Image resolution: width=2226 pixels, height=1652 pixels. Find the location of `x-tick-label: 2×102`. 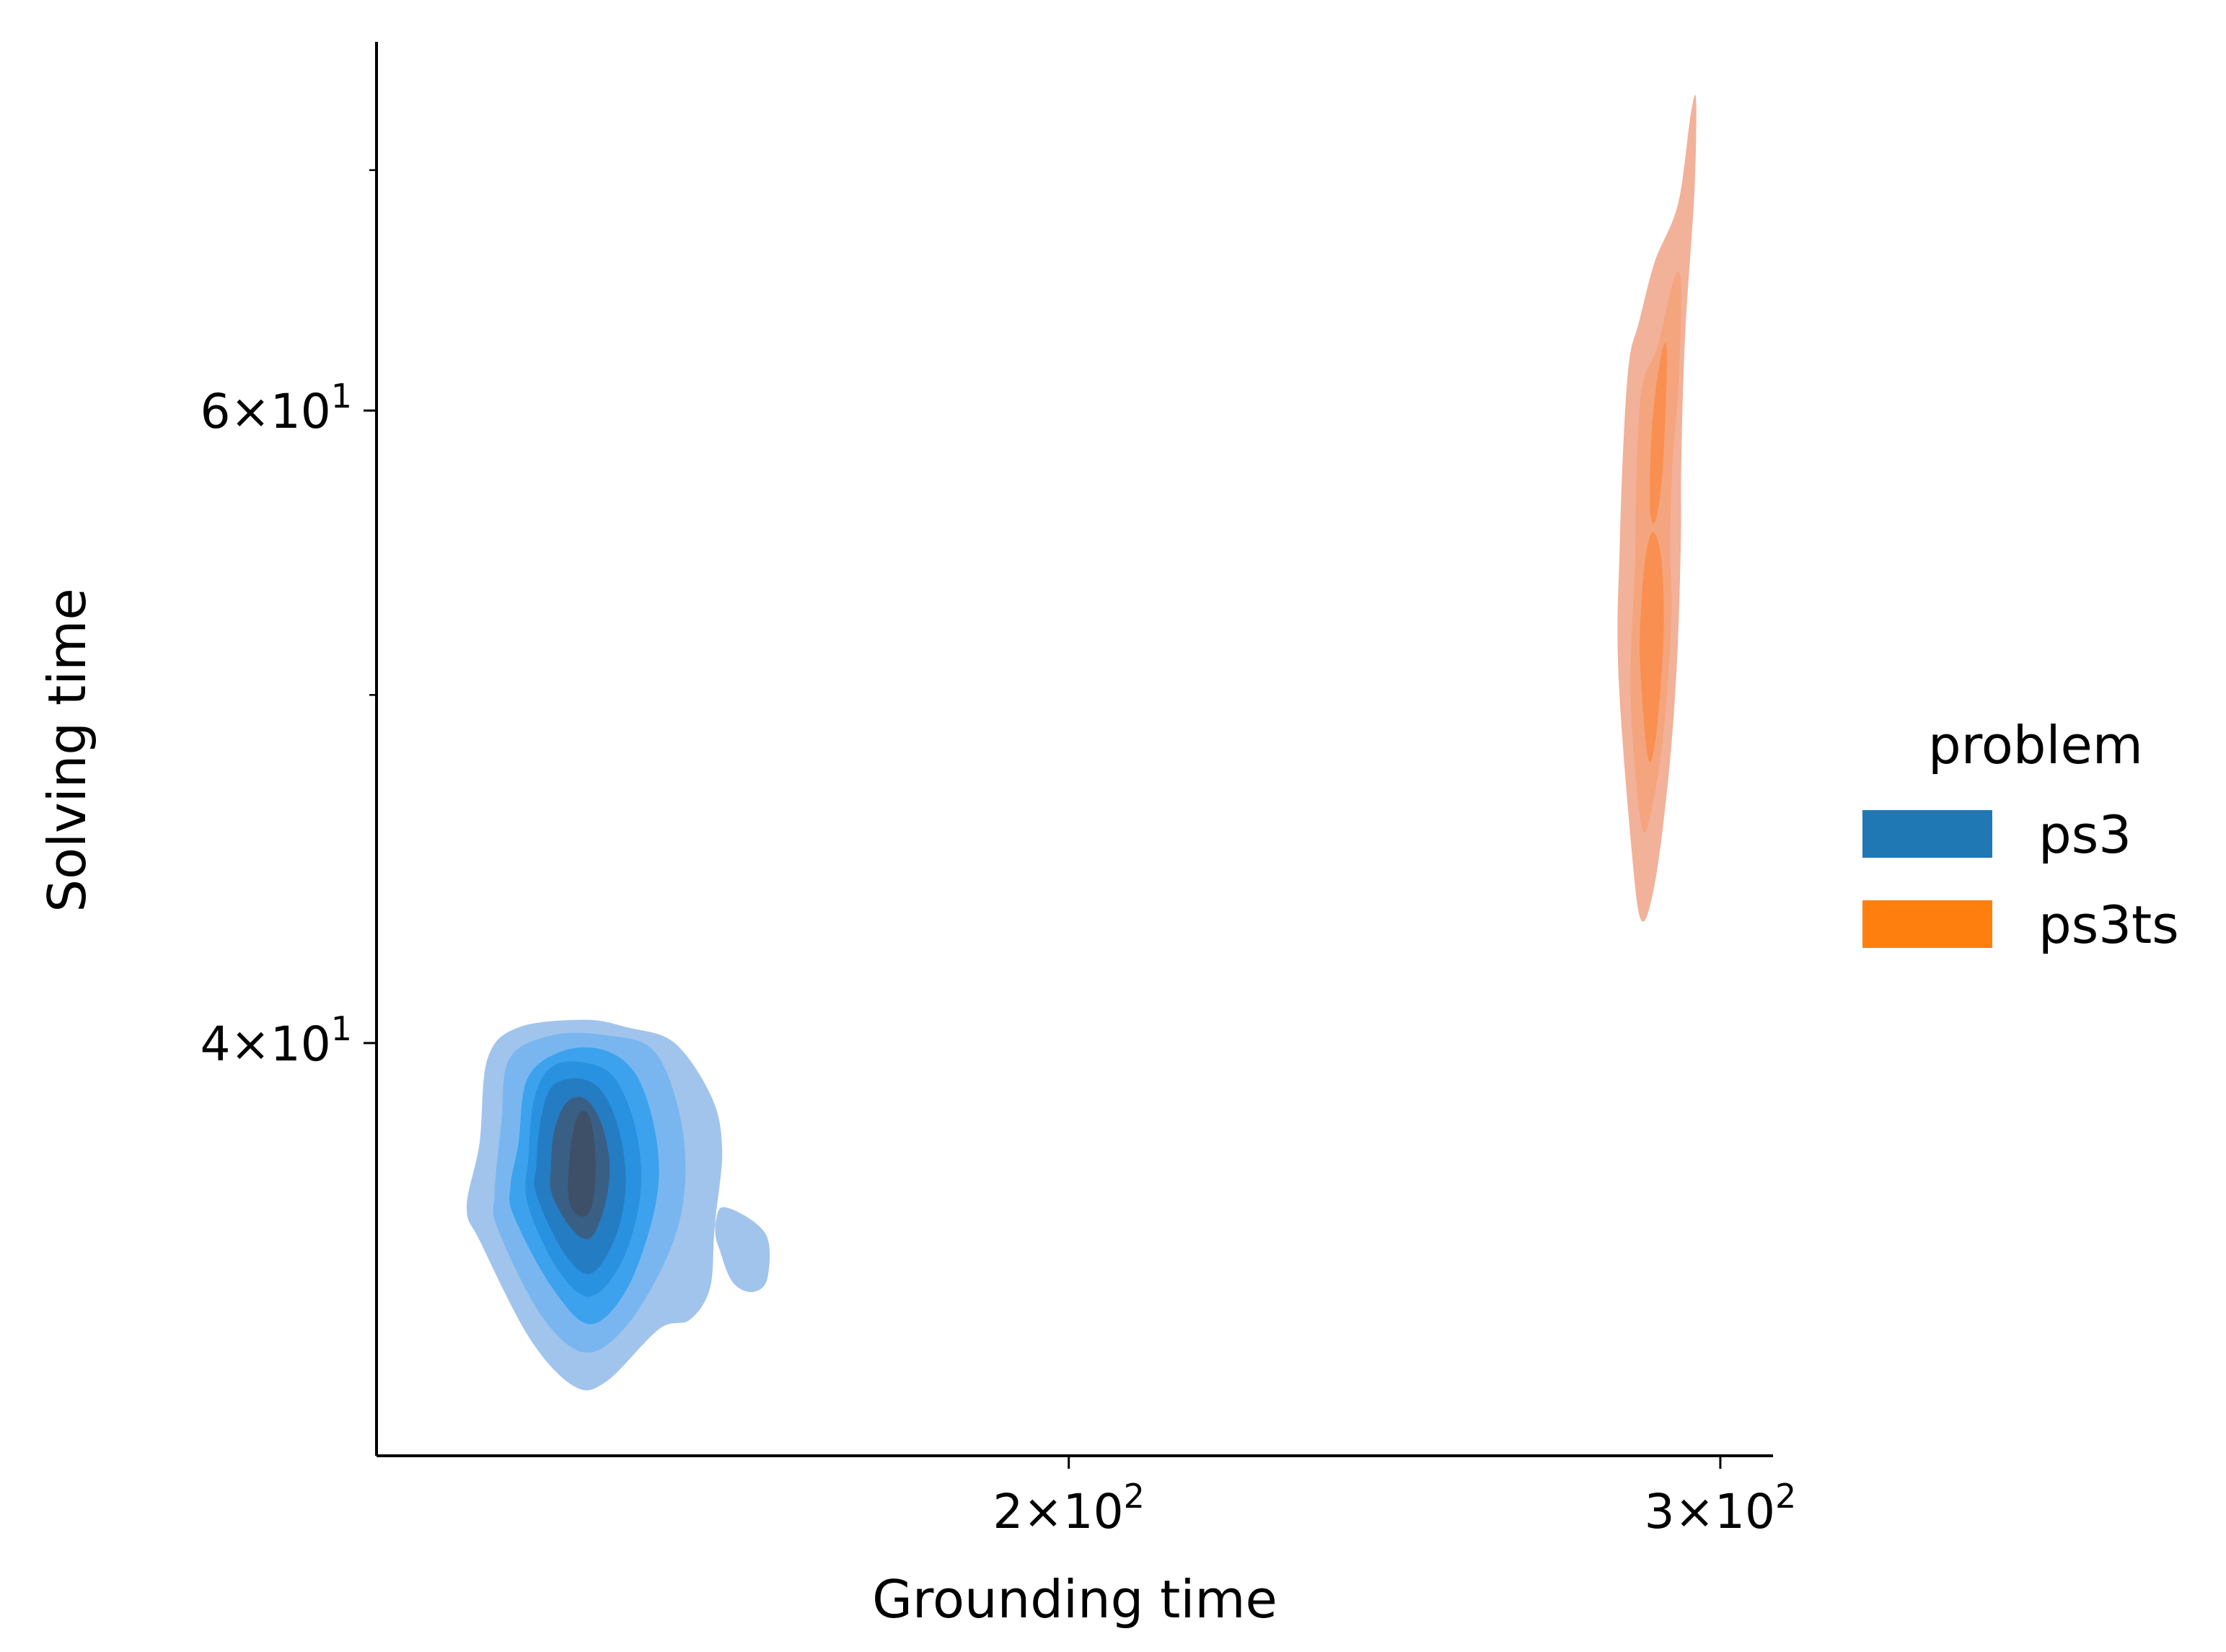

x-tick-label: 2×102 is located at coordinates (1069, 1508).